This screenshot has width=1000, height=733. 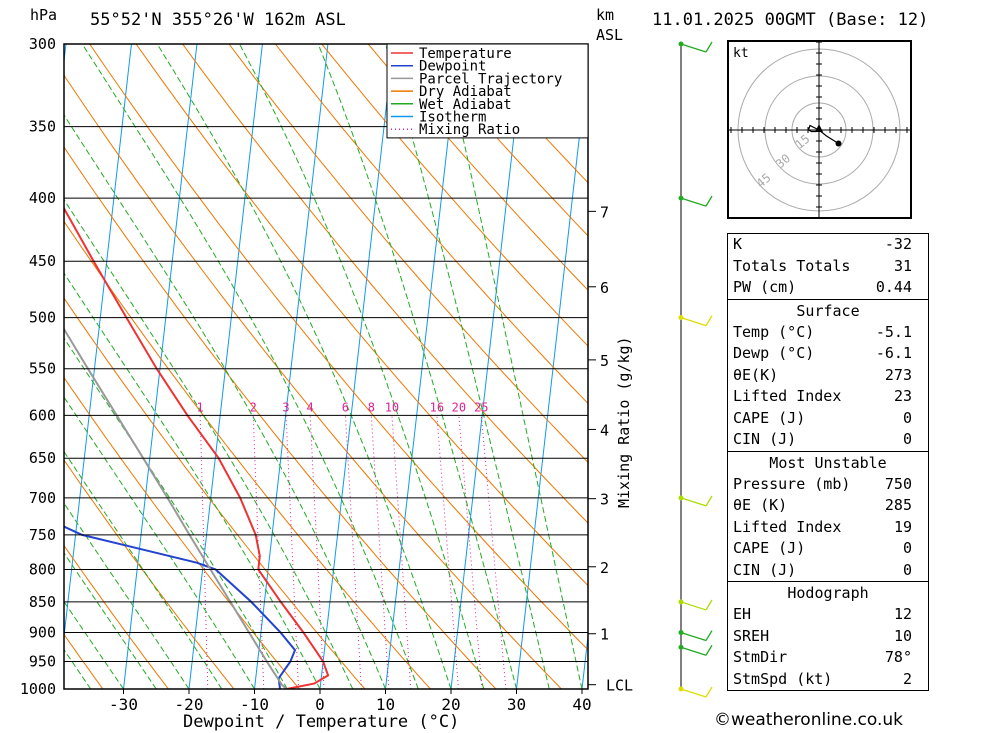 I want to click on wet-adiabat-line, so click(x=192, y=480).